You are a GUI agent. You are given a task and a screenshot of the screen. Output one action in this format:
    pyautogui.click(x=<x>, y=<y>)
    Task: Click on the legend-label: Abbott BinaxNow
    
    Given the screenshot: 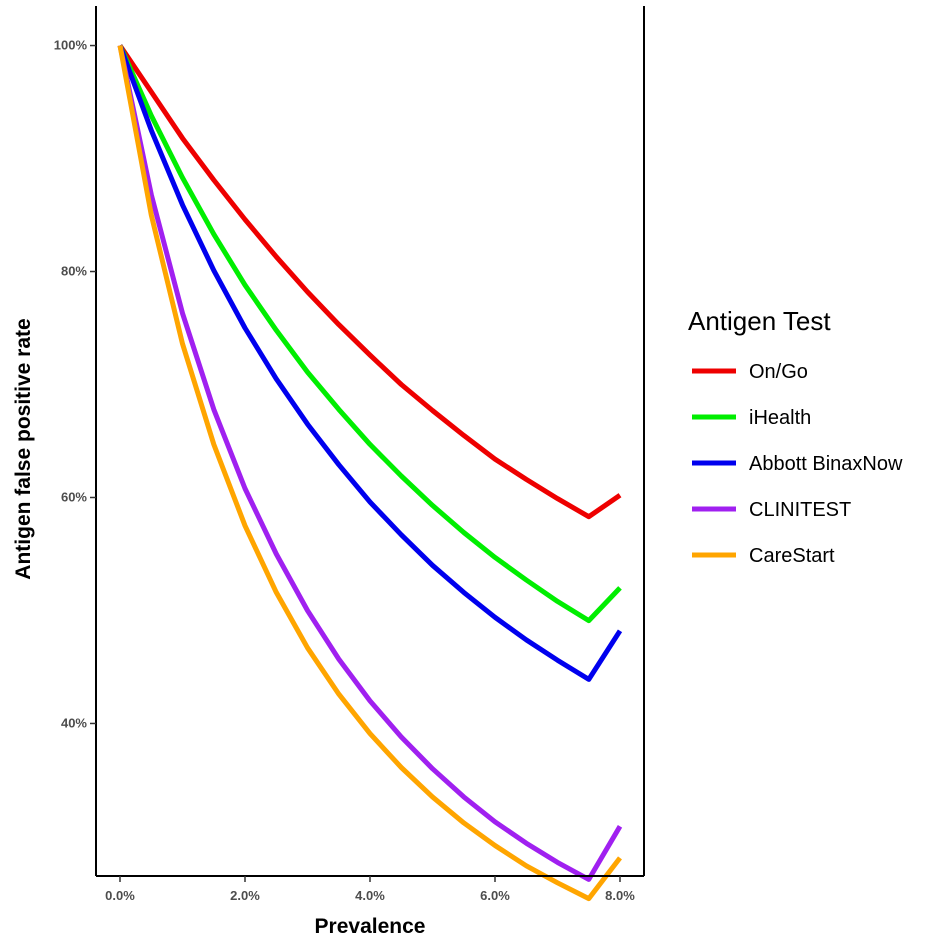 What is the action you would take?
    pyautogui.click(x=826, y=464)
    